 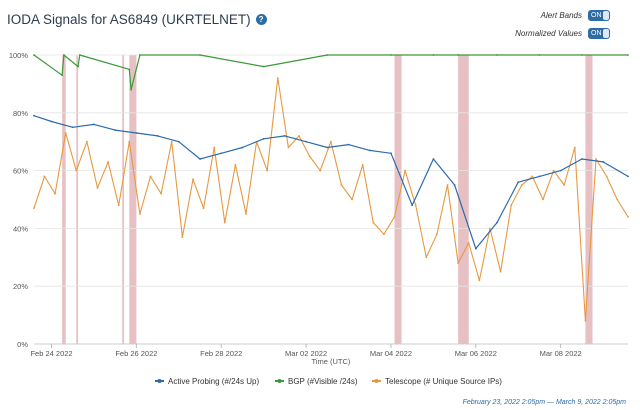 What do you see at coordinates (599, 33) in the screenshot?
I see `normalized-values-switch: ON` at bounding box center [599, 33].